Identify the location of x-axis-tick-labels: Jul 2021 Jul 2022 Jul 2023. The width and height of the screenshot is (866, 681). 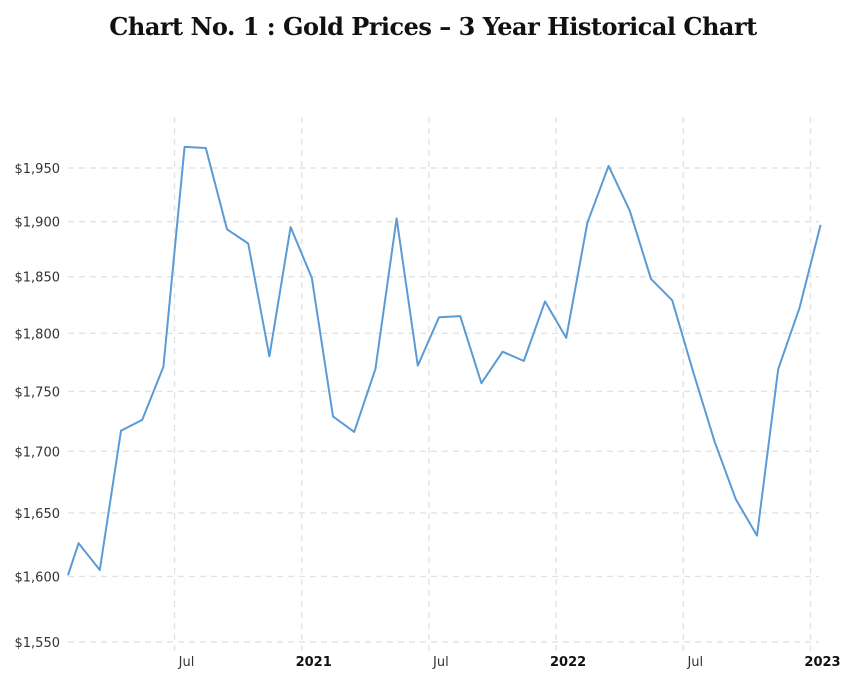
(509, 662).